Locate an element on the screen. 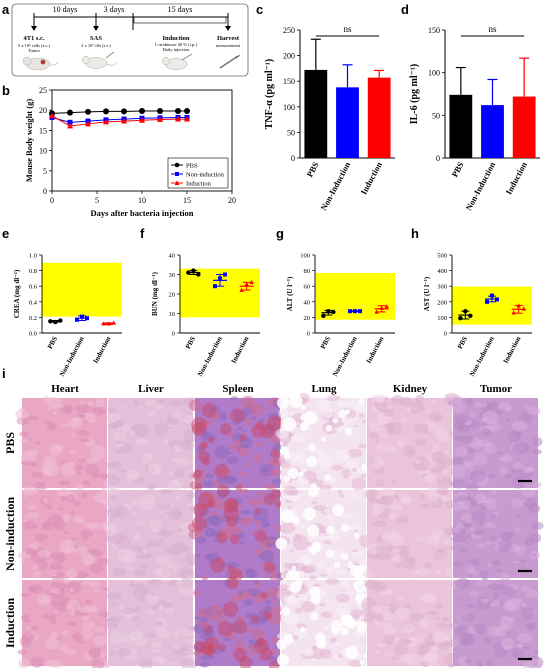 This screenshot has width=546, height=668. y-axis-label: IL-6 (pg ml⁻¹) is located at coordinates (414, 94).